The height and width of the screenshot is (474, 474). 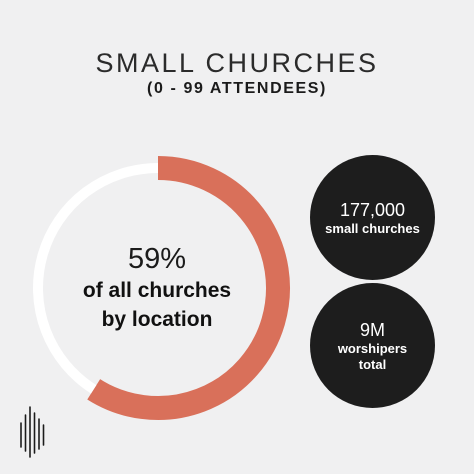 What do you see at coordinates (237, 88) in the screenshot?
I see `page-subtitle: (0 - 99 ATTENDEES)` at bounding box center [237, 88].